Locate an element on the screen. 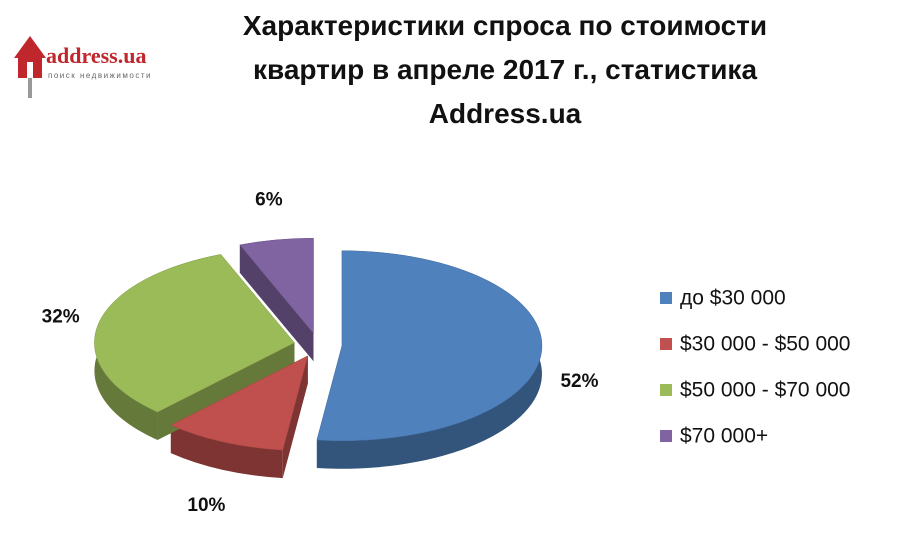 This screenshot has width=899, height=545. legend-label: $30 000 - $50 000 is located at coordinates (765, 344).